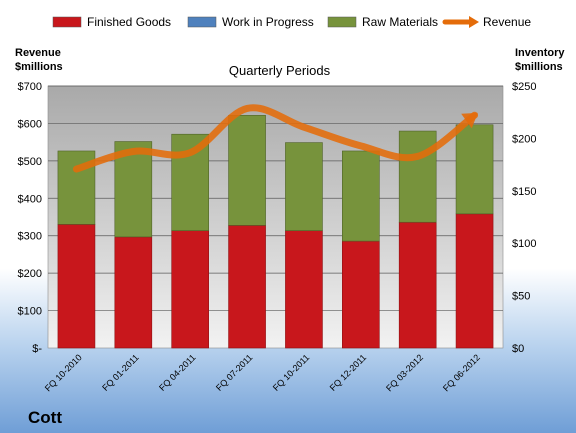 The image size is (576, 433). What do you see at coordinates (129, 22) in the screenshot?
I see `legend-label: Finished Goods` at bounding box center [129, 22].